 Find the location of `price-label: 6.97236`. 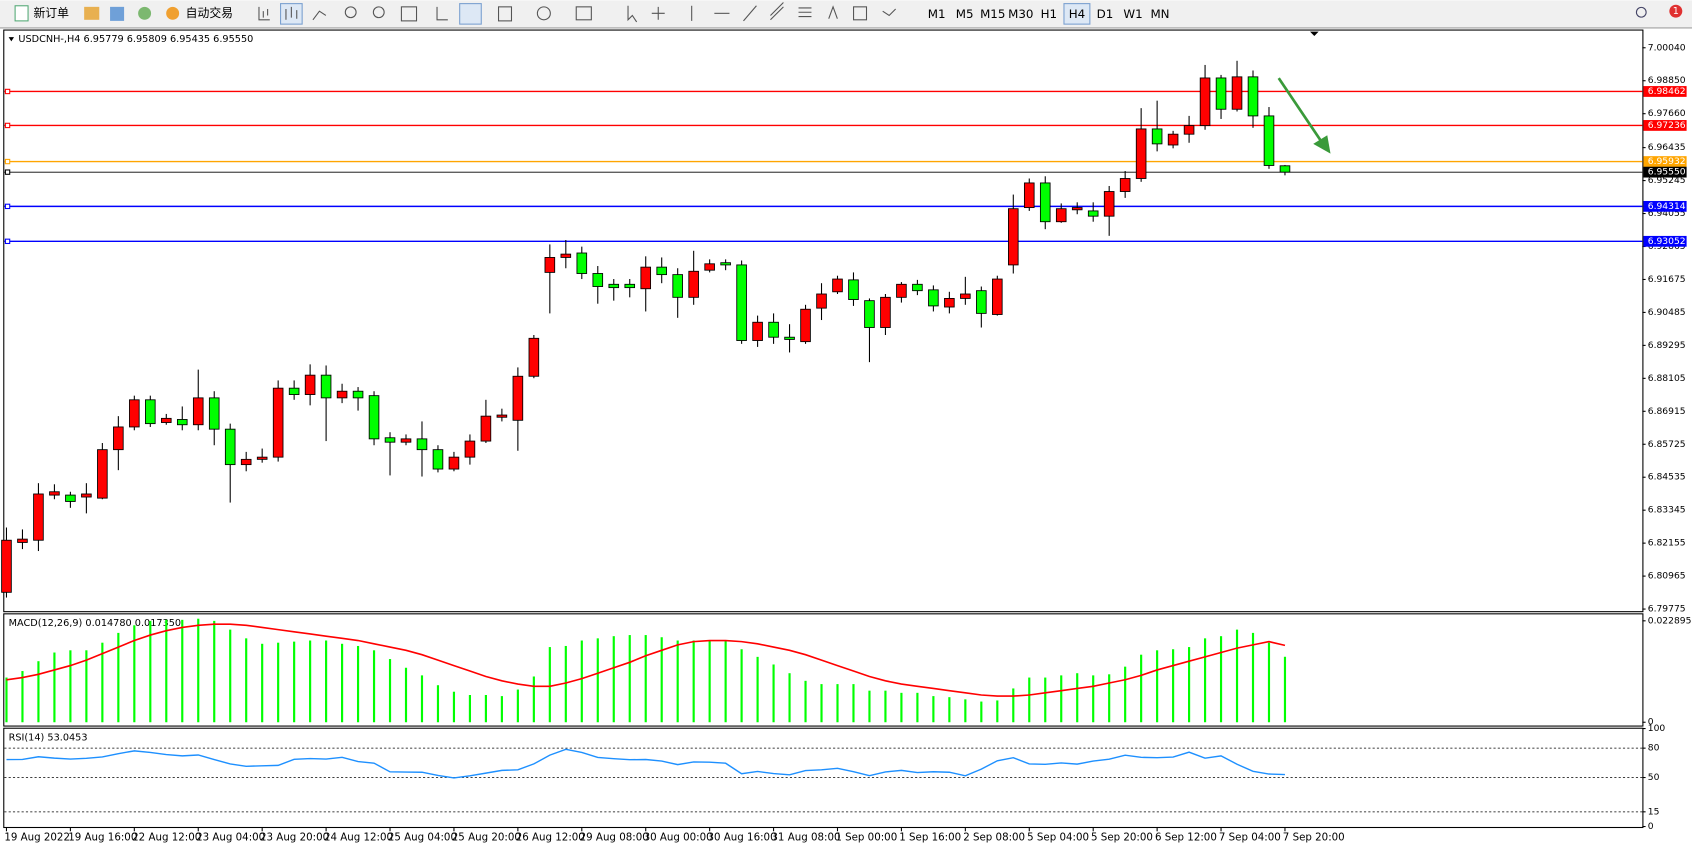

price-label: 6.97236 is located at coordinates (1667, 125).